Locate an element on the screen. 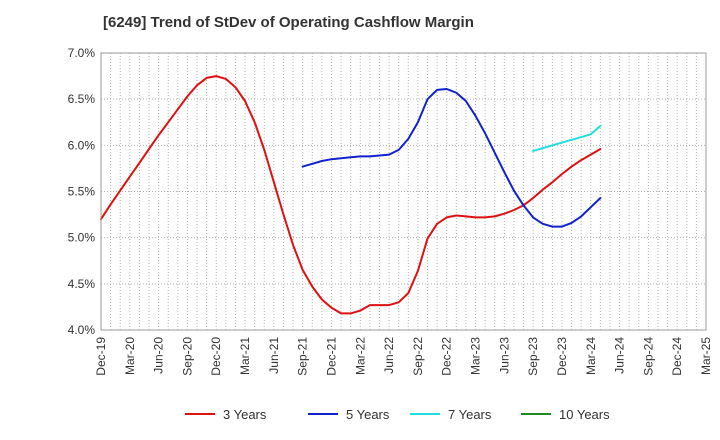 This screenshot has height=440, width=720. y-tick-label: 7.0% is located at coordinates (82, 53).